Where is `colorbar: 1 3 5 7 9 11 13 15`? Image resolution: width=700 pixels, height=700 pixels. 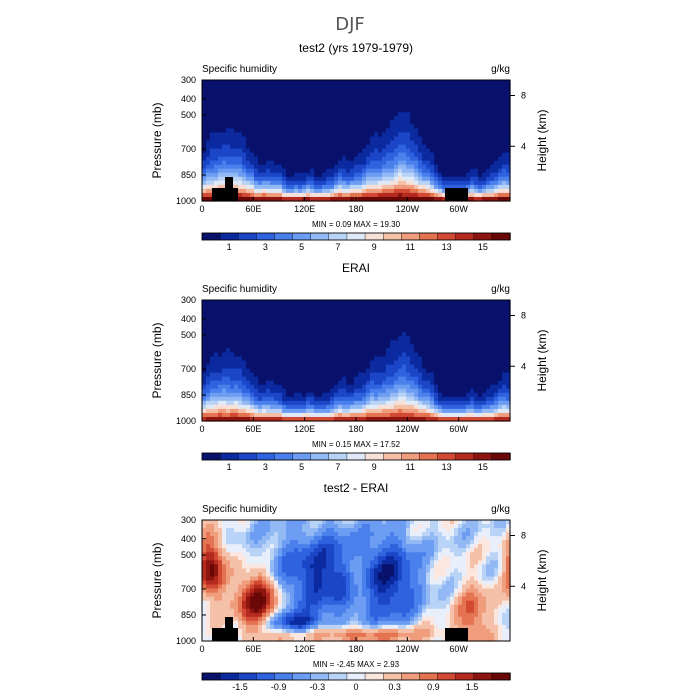 colorbar: 1 3 5 7 9 11 13 15 is located at coordinates (356, 242).